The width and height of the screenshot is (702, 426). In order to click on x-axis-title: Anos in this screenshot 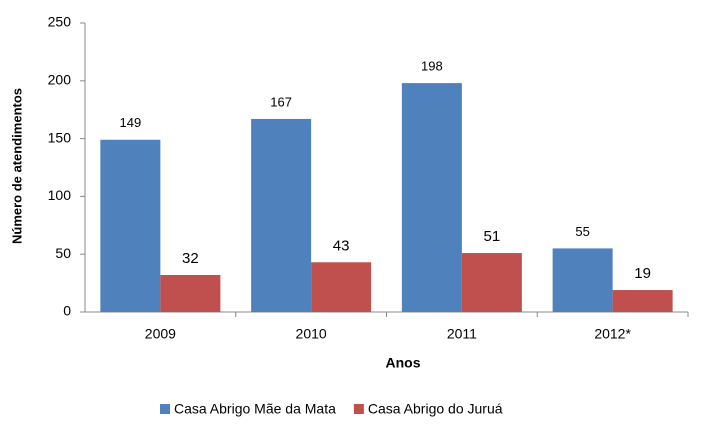, I will do `click(403, 363)`.